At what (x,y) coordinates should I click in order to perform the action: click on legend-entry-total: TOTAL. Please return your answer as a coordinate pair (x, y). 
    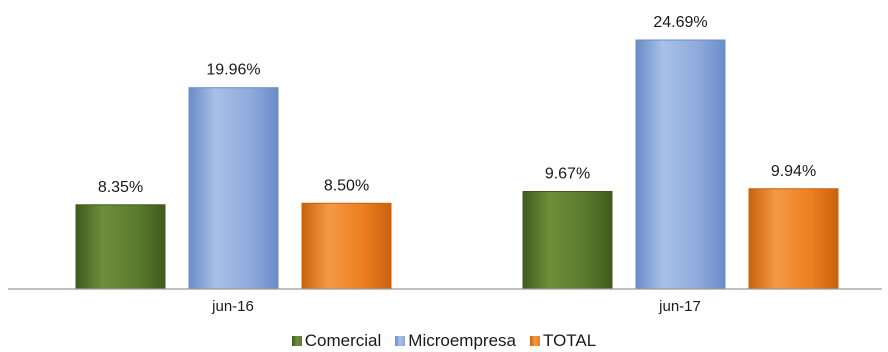
    Looking at the image, I should click on (563, 341).